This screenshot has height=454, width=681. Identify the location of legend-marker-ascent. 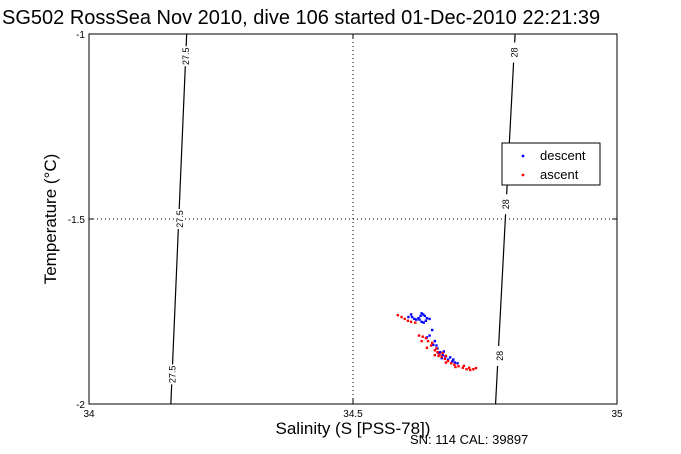
(523, 175).